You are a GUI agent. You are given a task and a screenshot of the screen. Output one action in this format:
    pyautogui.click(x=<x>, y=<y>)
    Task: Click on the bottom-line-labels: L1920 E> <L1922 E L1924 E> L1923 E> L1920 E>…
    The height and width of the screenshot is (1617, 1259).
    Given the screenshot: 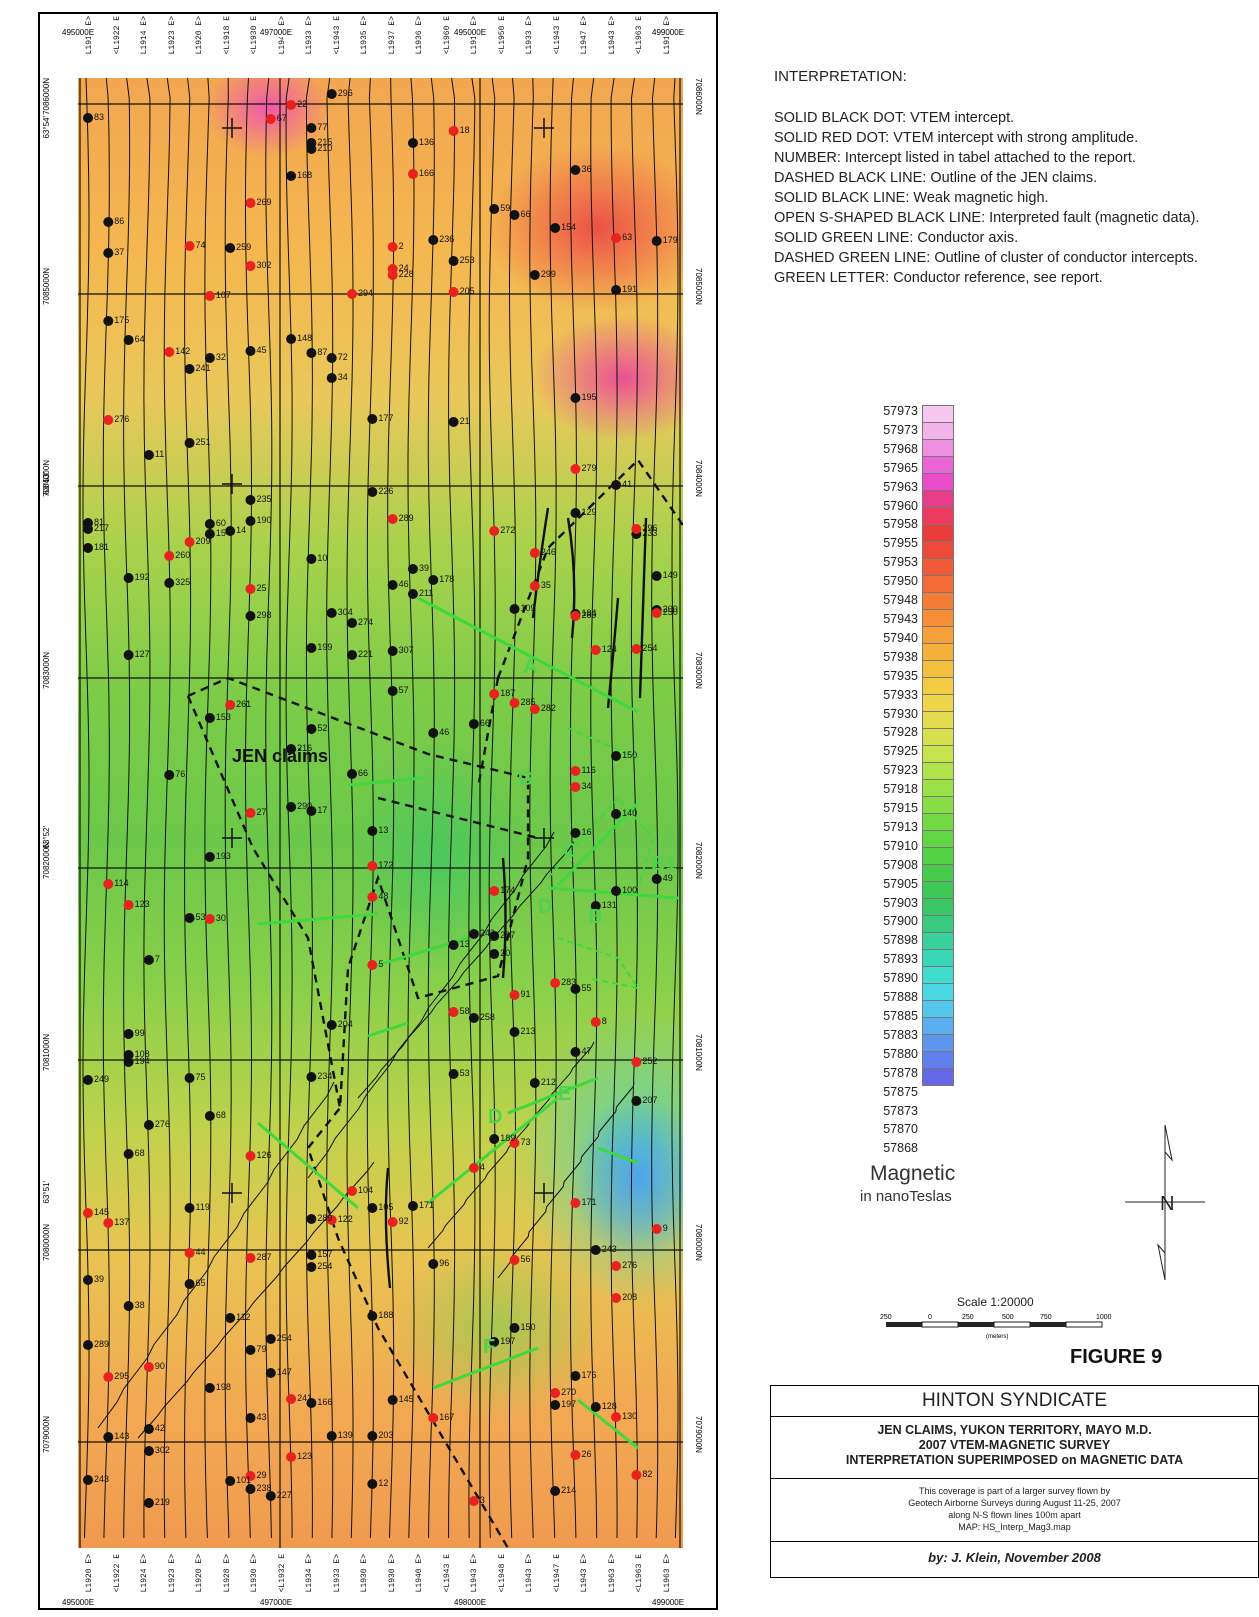 What is the action you would take?
    pyautogui.click(x=380, y=1580)
    